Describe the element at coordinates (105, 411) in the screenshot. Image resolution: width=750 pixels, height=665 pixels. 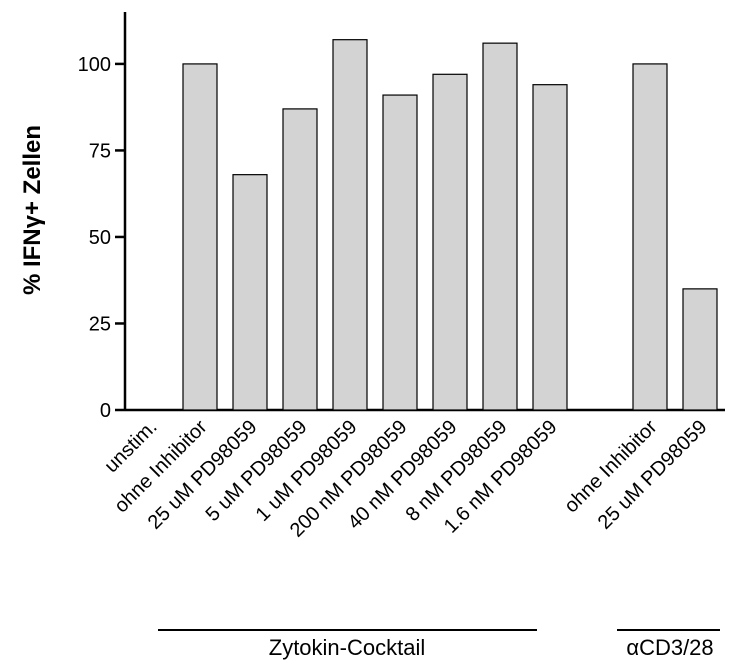
I see `y-tick-label: 0` at that location.